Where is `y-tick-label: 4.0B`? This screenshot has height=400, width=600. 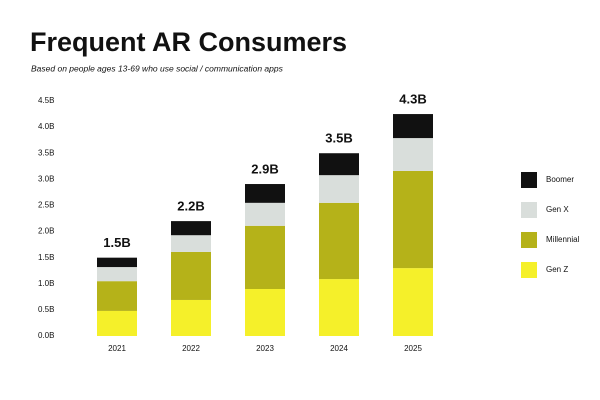
y-tick-label: 4.0B is located at coordinates (46, 126).